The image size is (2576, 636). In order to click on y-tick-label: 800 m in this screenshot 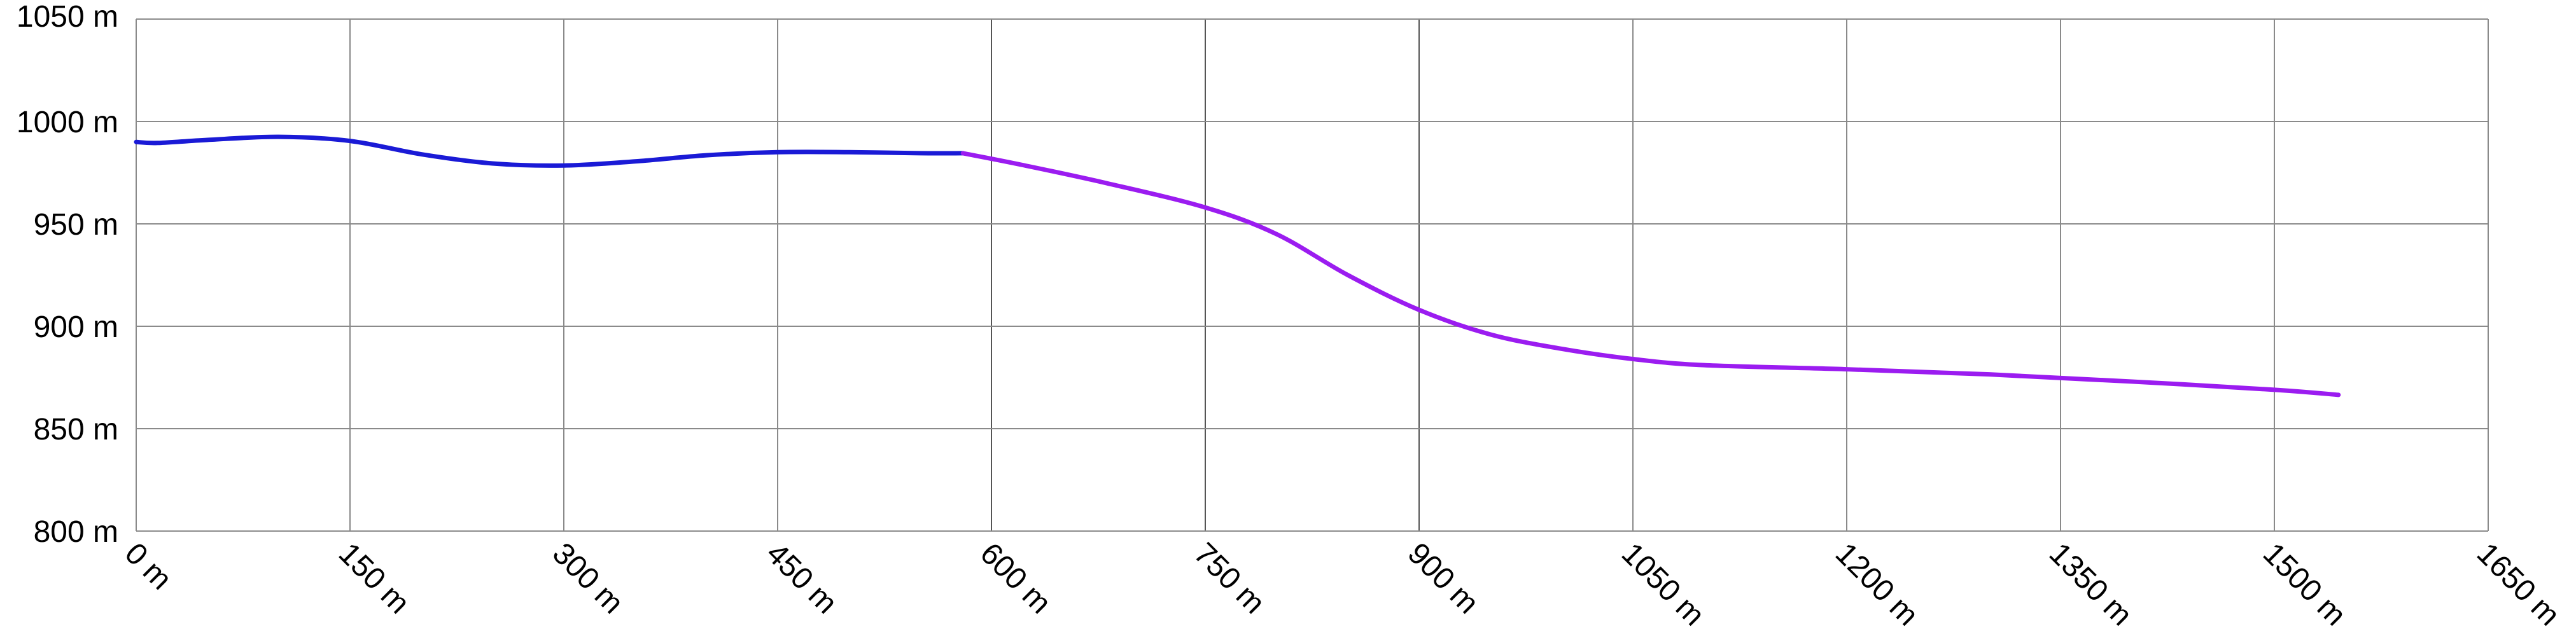, I will do `click(76, 532)`.